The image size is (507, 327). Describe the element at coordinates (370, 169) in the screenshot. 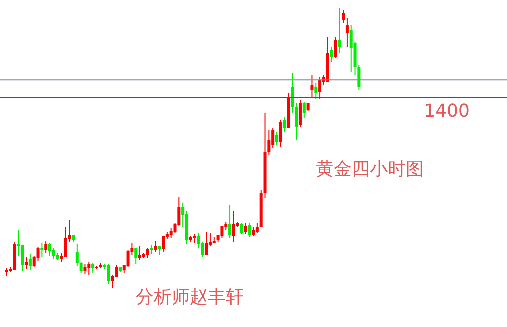

I see `annotation: 黄金四小时图` at that location.